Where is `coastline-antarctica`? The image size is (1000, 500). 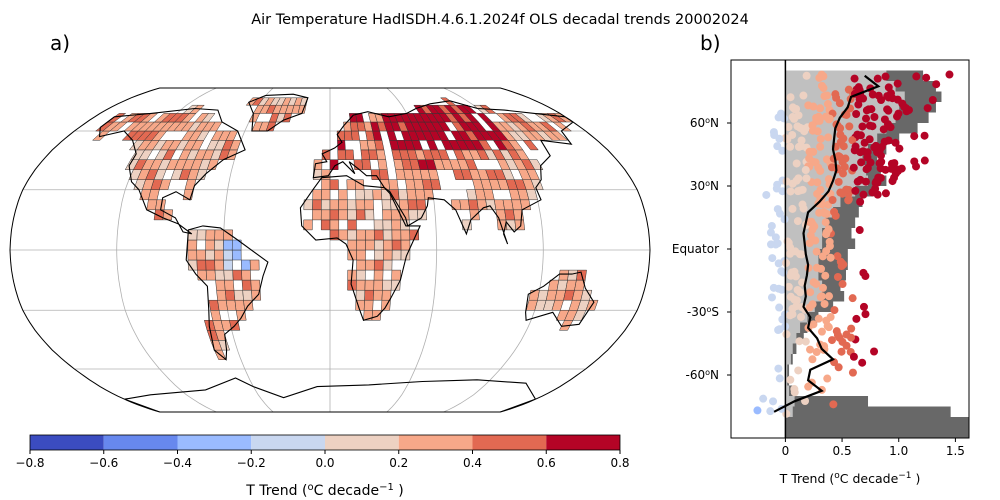
coastline-antarctica is located at coordinates (329, 394).